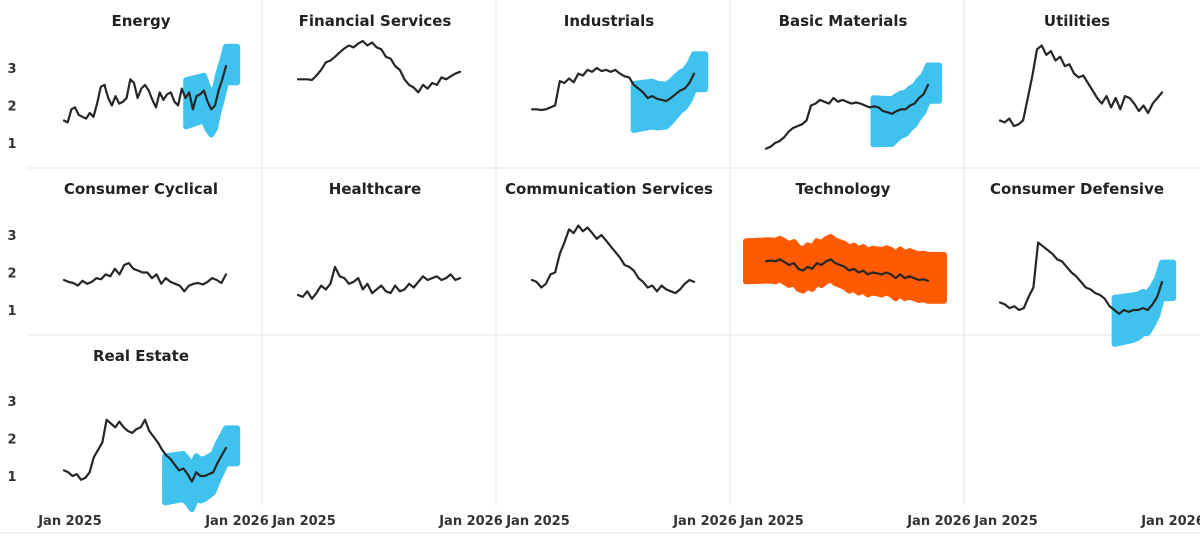 The height and width of the screenshot is (541, 1200). I want to click on panel-title: Consumer Cyclical, so click(141, 189).